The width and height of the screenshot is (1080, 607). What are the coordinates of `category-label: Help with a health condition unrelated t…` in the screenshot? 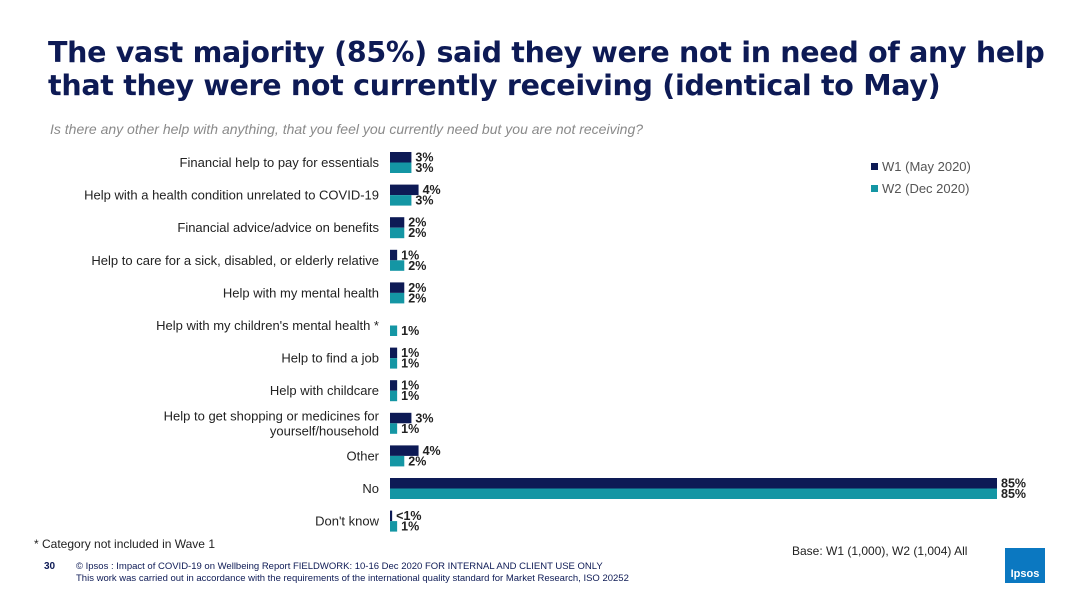 It's located at (231, 195).